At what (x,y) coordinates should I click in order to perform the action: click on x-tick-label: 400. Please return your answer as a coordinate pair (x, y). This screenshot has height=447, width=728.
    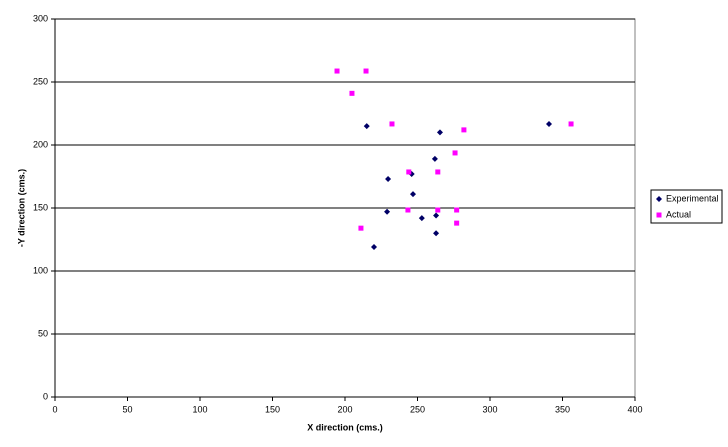
    Looking at the image, I should click on (634, 409).